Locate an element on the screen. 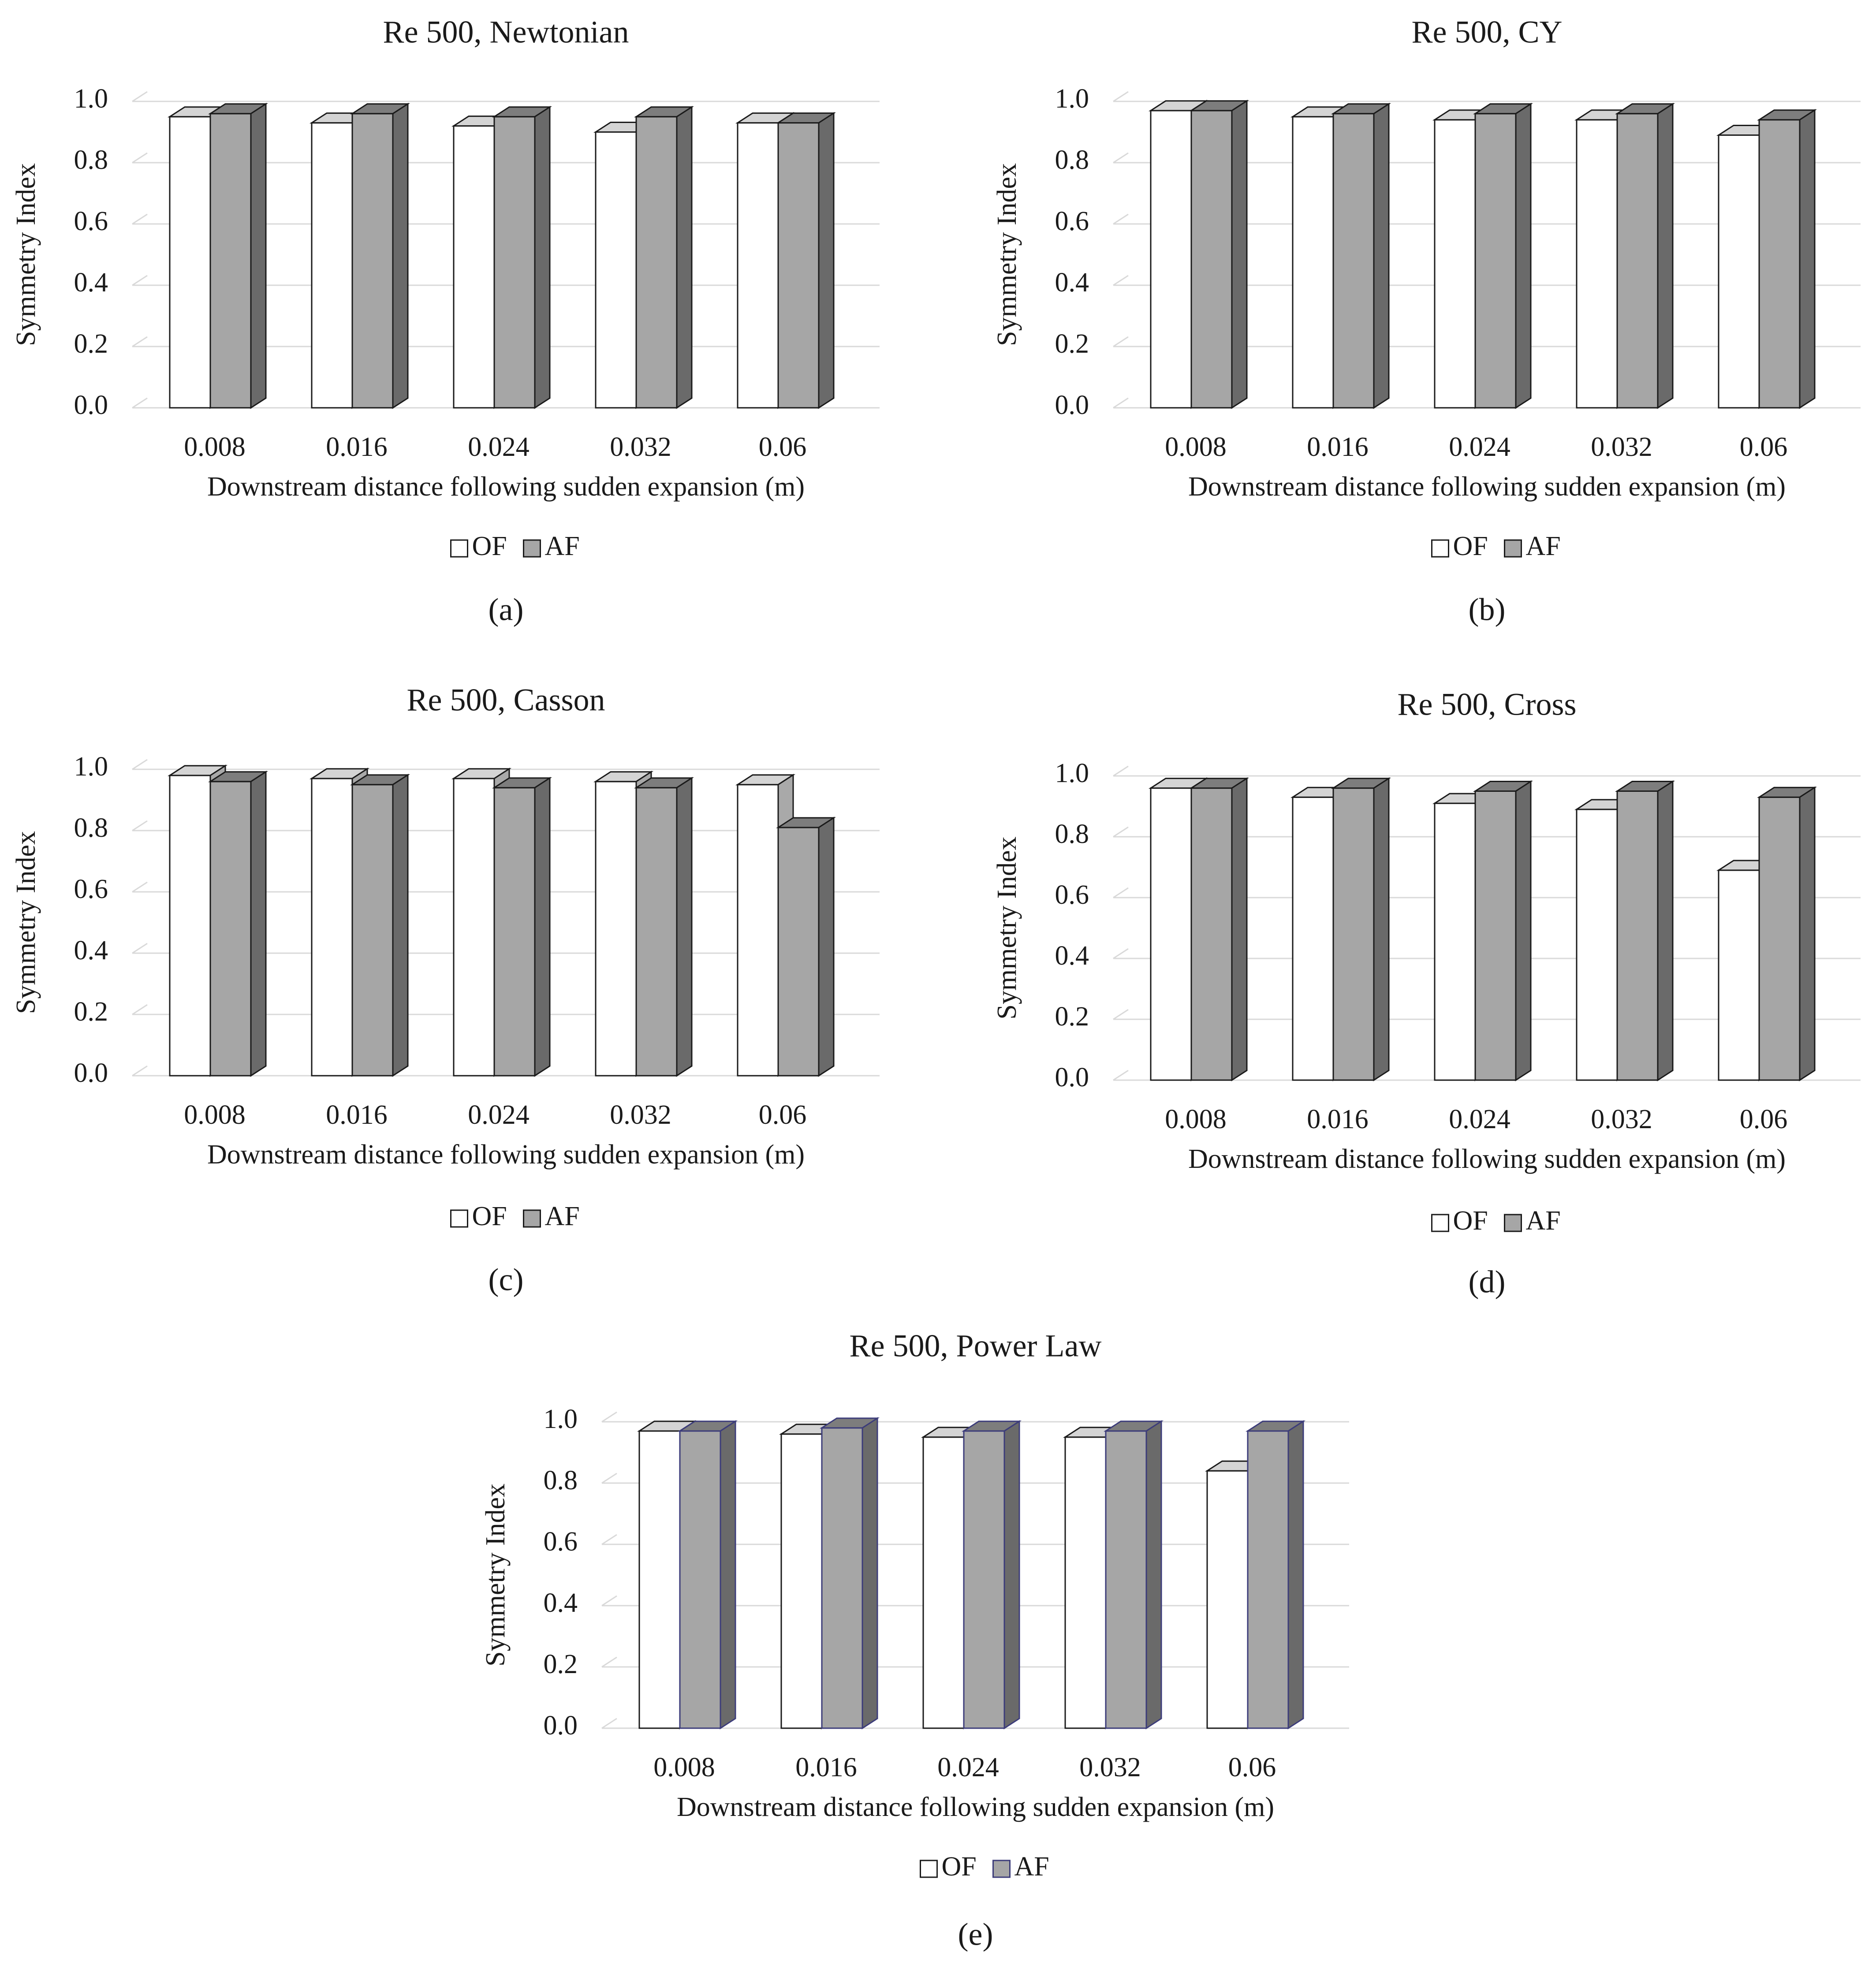  x-tick-label: 0.008 is located at coordinates (215, 447).